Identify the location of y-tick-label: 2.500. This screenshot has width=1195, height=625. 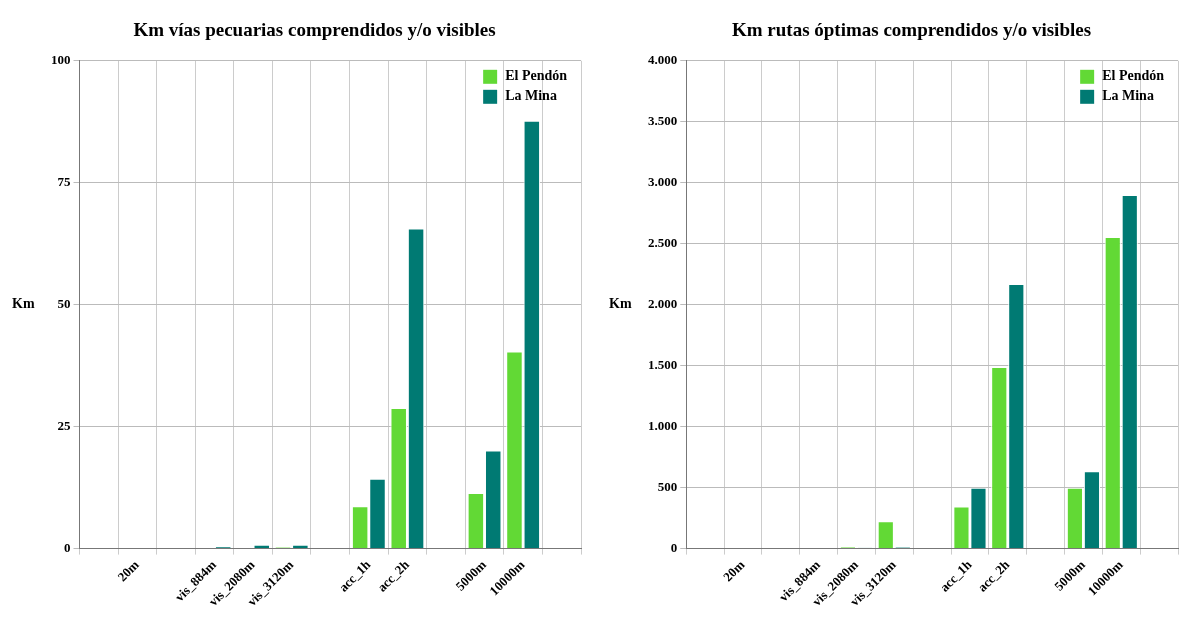
(663, 243).